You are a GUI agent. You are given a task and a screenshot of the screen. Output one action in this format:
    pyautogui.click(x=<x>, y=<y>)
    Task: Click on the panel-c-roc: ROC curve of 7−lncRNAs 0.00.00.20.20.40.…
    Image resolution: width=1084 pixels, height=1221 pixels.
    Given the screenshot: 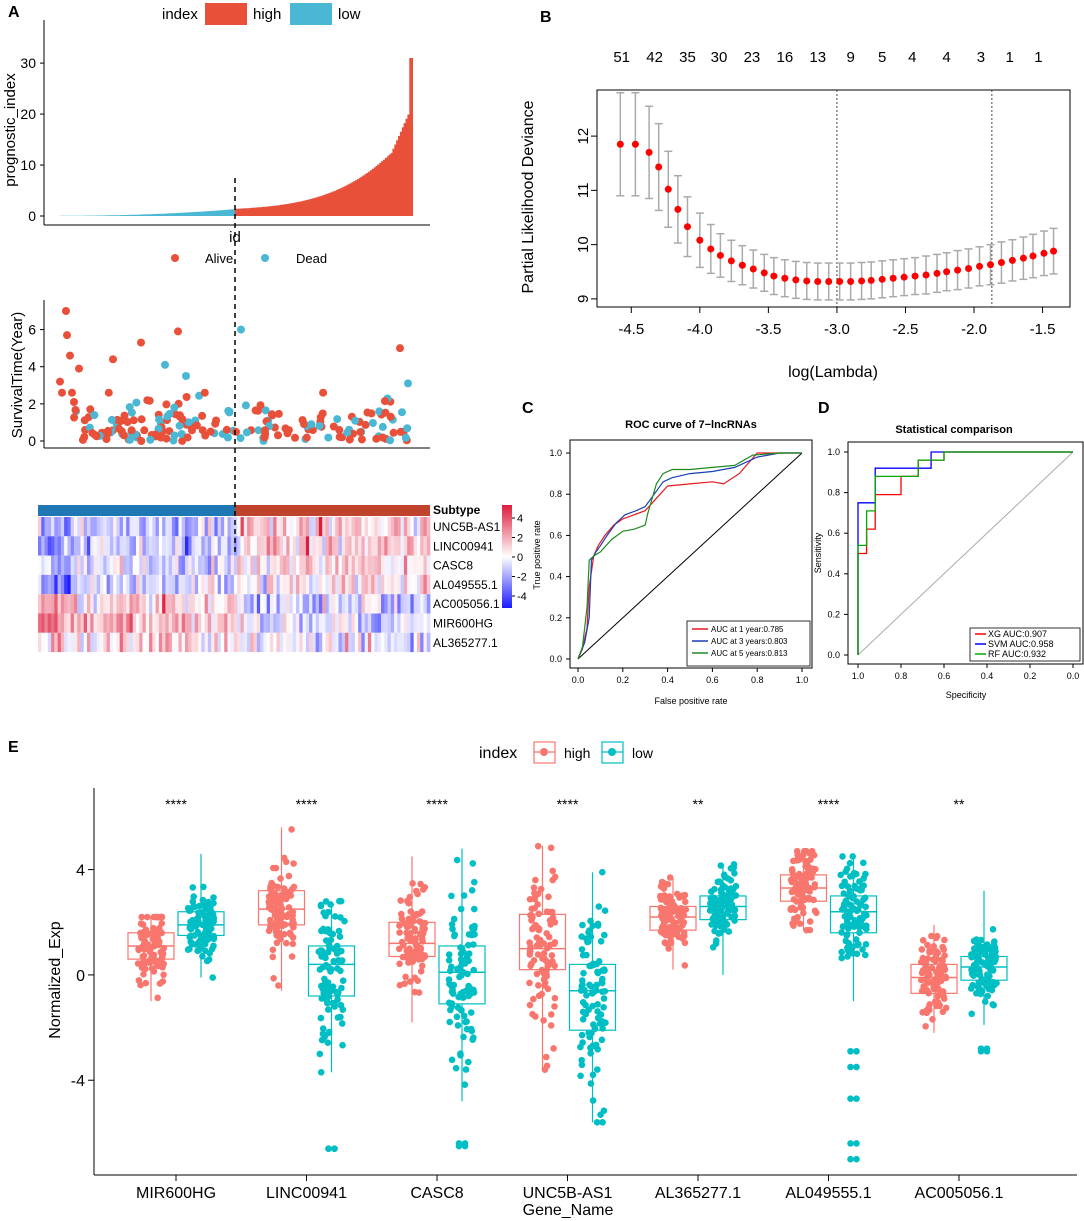 What is the action you would take?
    pyautogui.click(x=672, y=562)
    